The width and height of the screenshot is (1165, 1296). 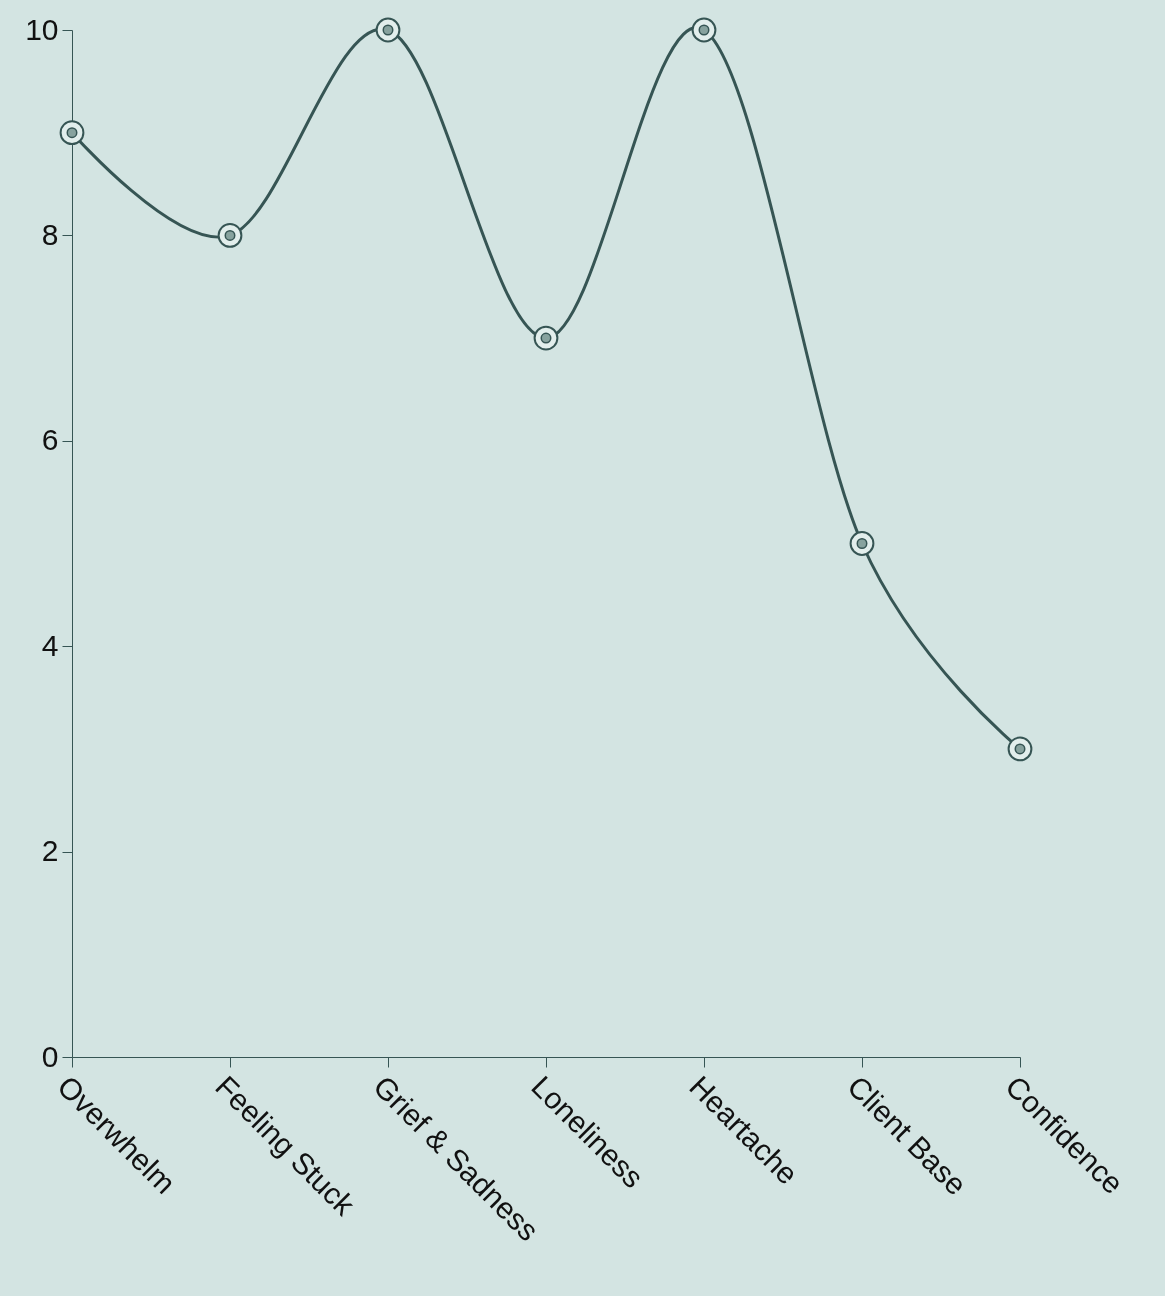 What do you see at coordinates (50, 645) in the screenshot?
I see `y-tick-label: 4` at bounding box center [50, 645].